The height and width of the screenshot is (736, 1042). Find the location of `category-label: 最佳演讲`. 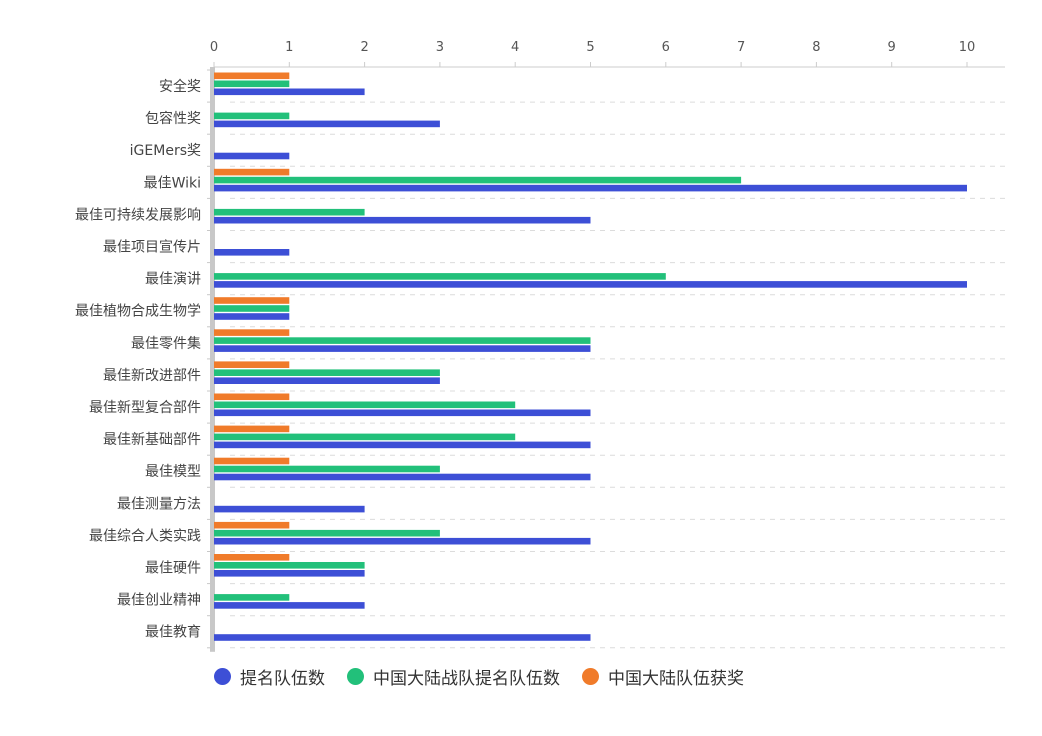

category-label: 最佳演讲 is located at coordinates (173, 280).